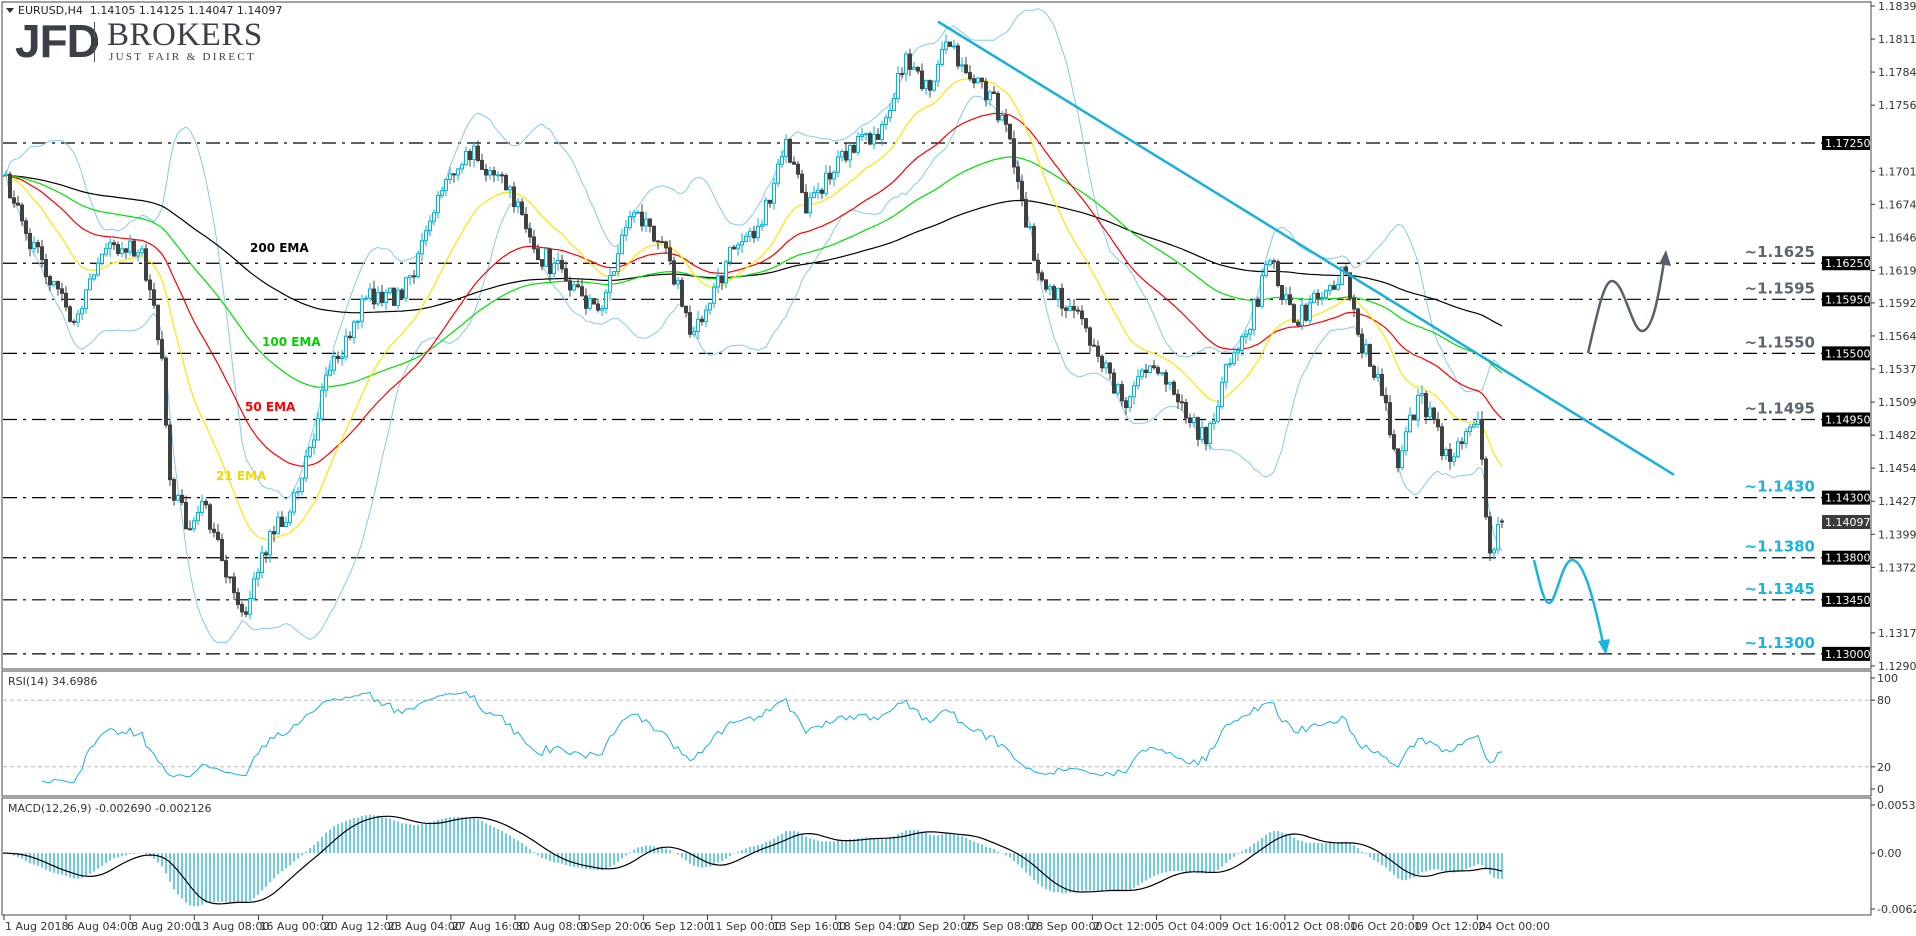  Describe the element at coordinates (1780, 288) in the screenshot. I see `level-label: ~1.1595` at that location.